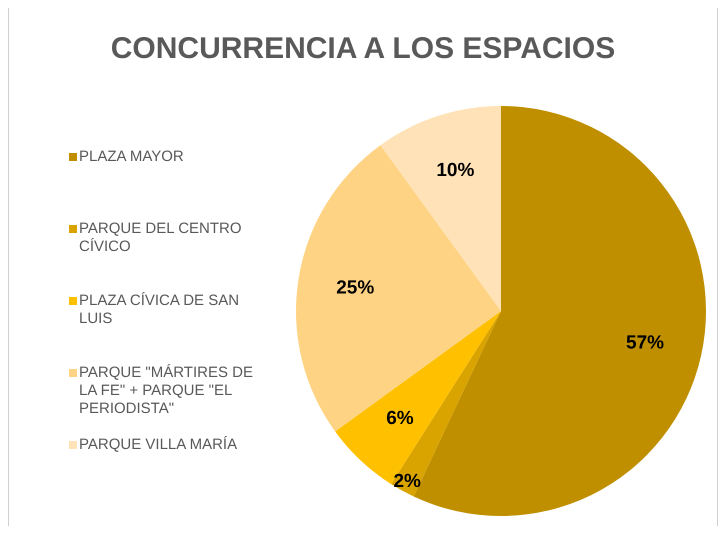  Describe the element at coordinates (161, 238) in the screenshot. I see `legend-label: PARQUE DEL CENTRO CÍVICO` at that location.